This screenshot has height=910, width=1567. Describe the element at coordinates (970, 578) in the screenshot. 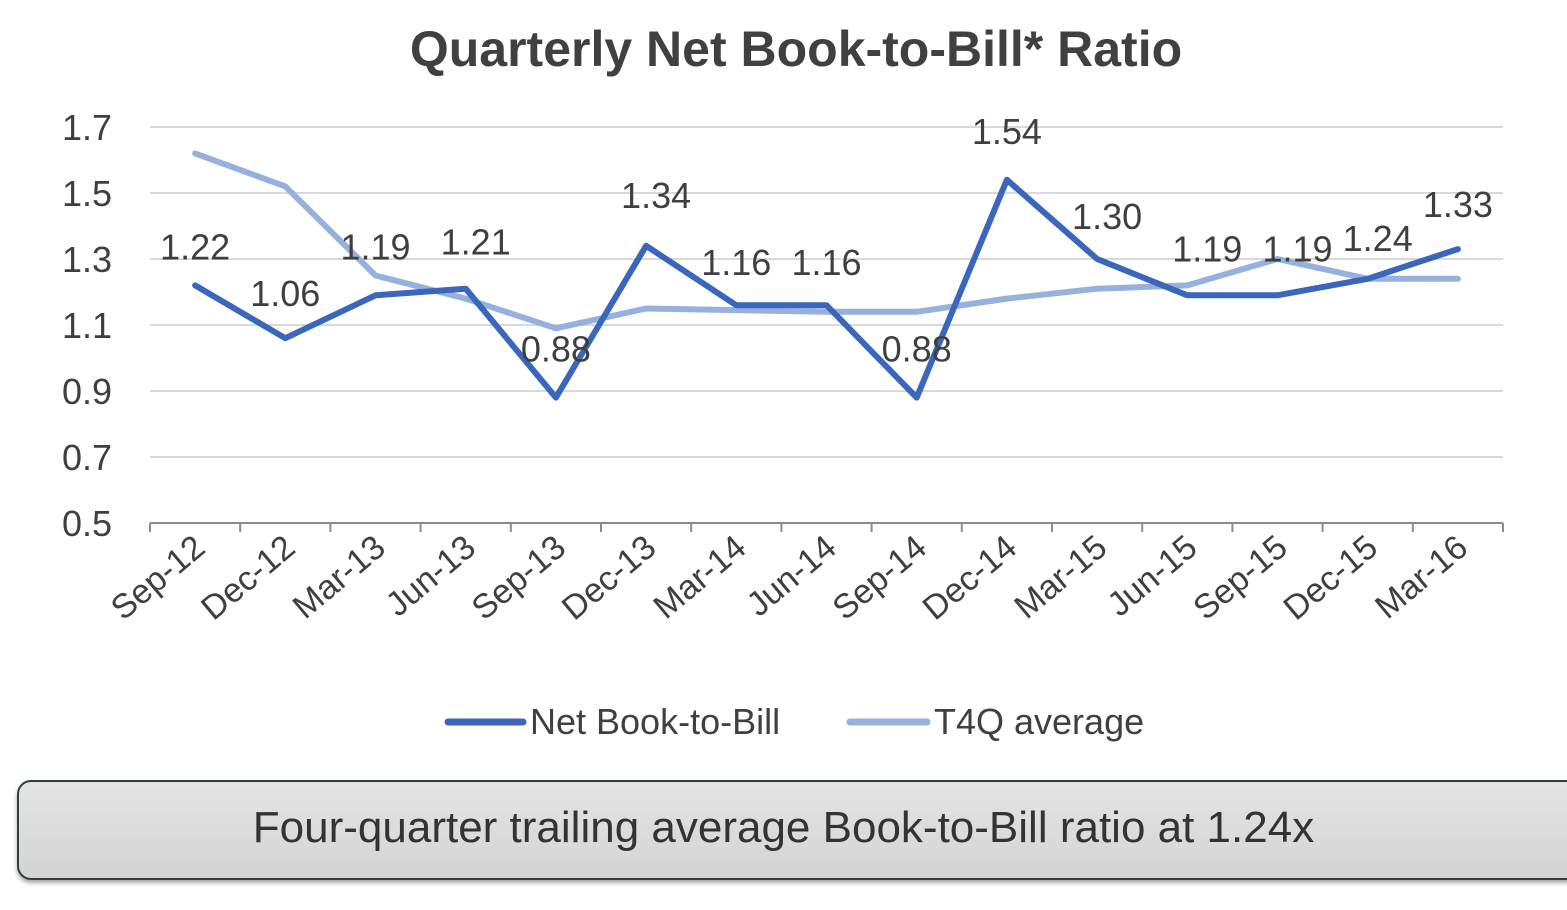

I see `x-tick-label: Dec-14` at that location.